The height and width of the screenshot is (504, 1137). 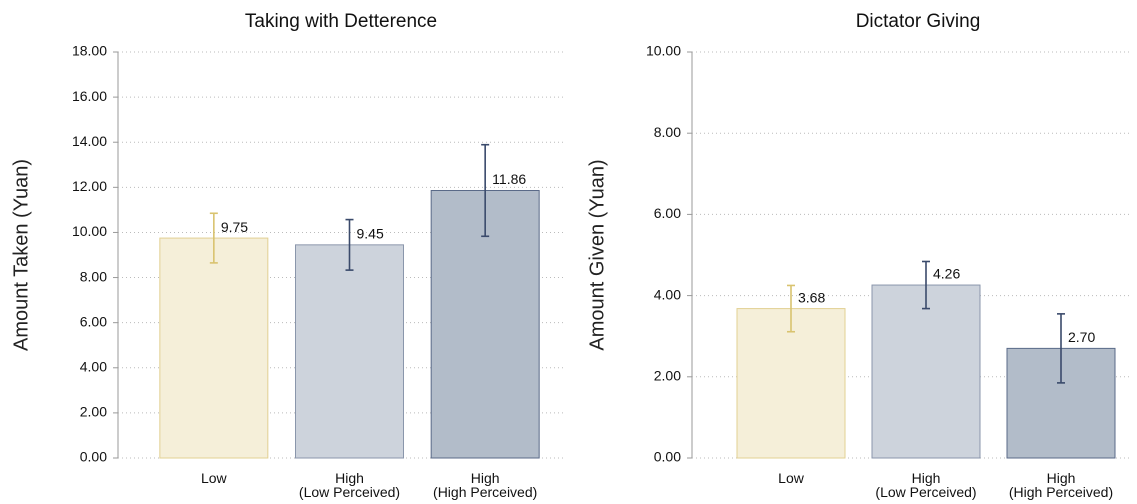 What do you see at coordinates (918, 21) in the screenshot?
I see `chart-title: Dictator Giving` at bounding box center [918, 21].